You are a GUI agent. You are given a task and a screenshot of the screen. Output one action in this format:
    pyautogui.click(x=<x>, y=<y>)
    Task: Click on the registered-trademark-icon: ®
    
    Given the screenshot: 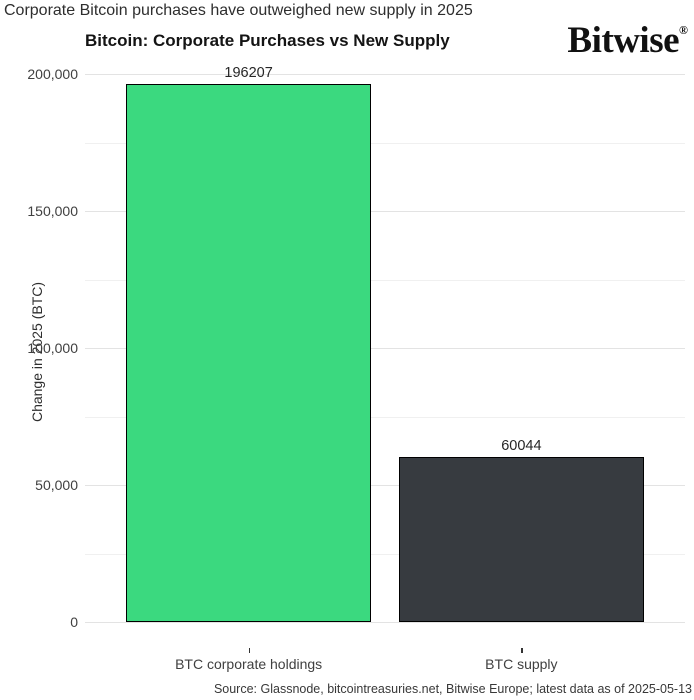 What is the action you would take?
    pyautogui.click(x=683, y=30)
    